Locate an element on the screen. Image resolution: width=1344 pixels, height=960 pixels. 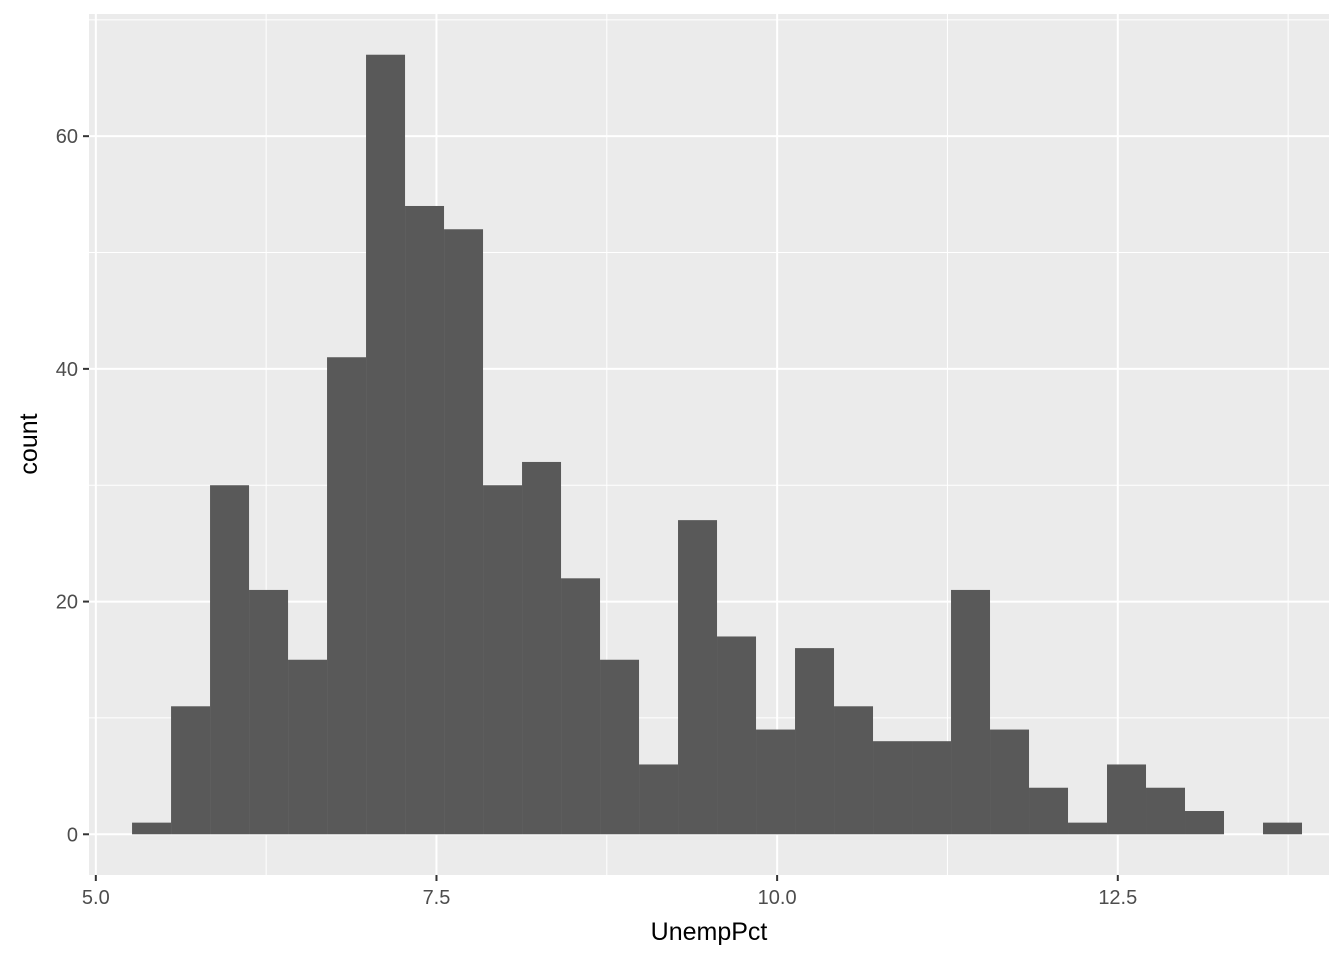
y-tick-label: 40 is located at coordinates (67, 370).